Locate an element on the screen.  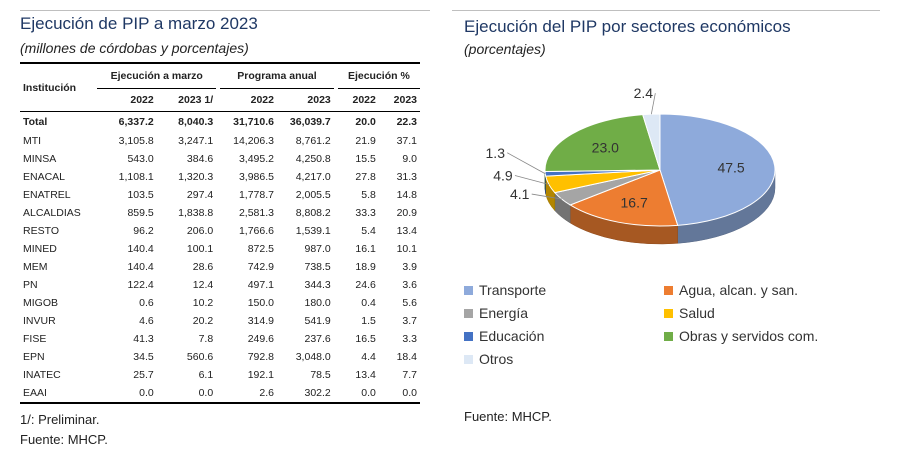
cell-institucion: ENATREL is located at coordinates (47, 195).